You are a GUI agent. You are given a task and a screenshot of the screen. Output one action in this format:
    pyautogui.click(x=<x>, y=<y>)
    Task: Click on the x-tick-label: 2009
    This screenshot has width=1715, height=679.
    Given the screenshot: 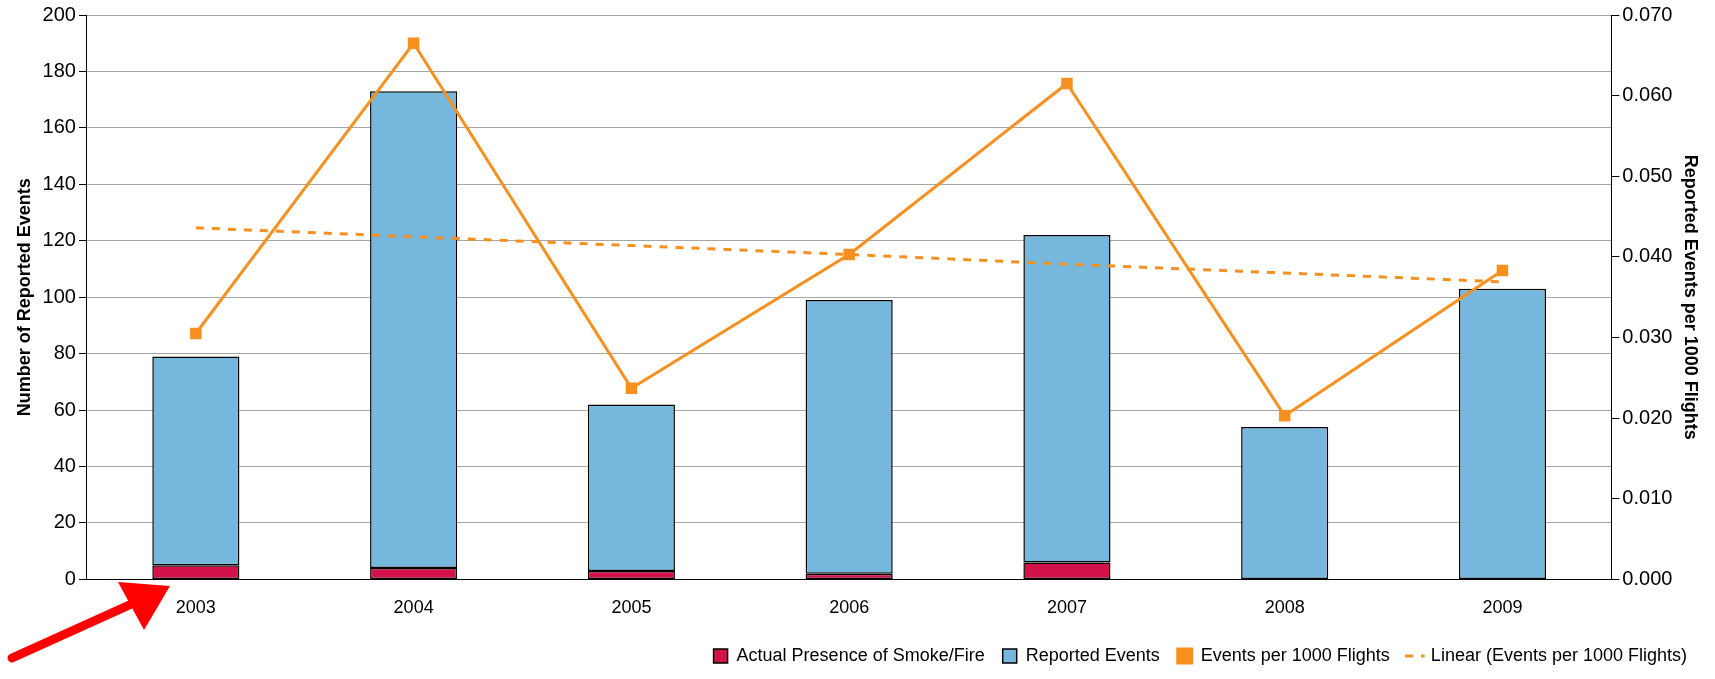 What is the action you would take?
    pyautogui.click(x=1502, y=607)
    